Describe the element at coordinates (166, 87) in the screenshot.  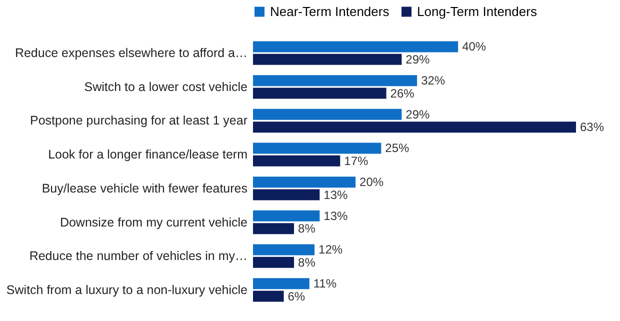
I see `y-tick-label: Switch to a lower cost vehicle` at that location.